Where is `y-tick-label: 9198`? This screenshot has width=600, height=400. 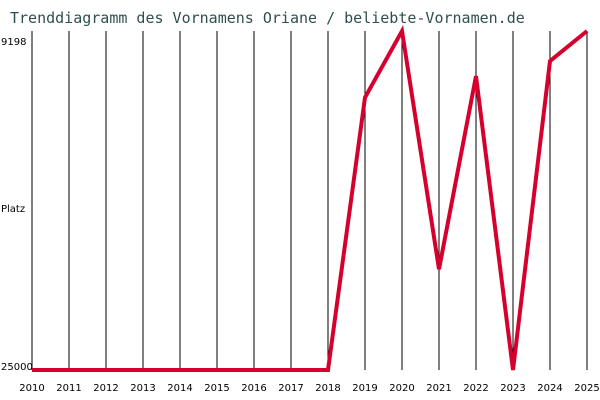 y-tick-label: 9198 is located at coordinates (13, 42).